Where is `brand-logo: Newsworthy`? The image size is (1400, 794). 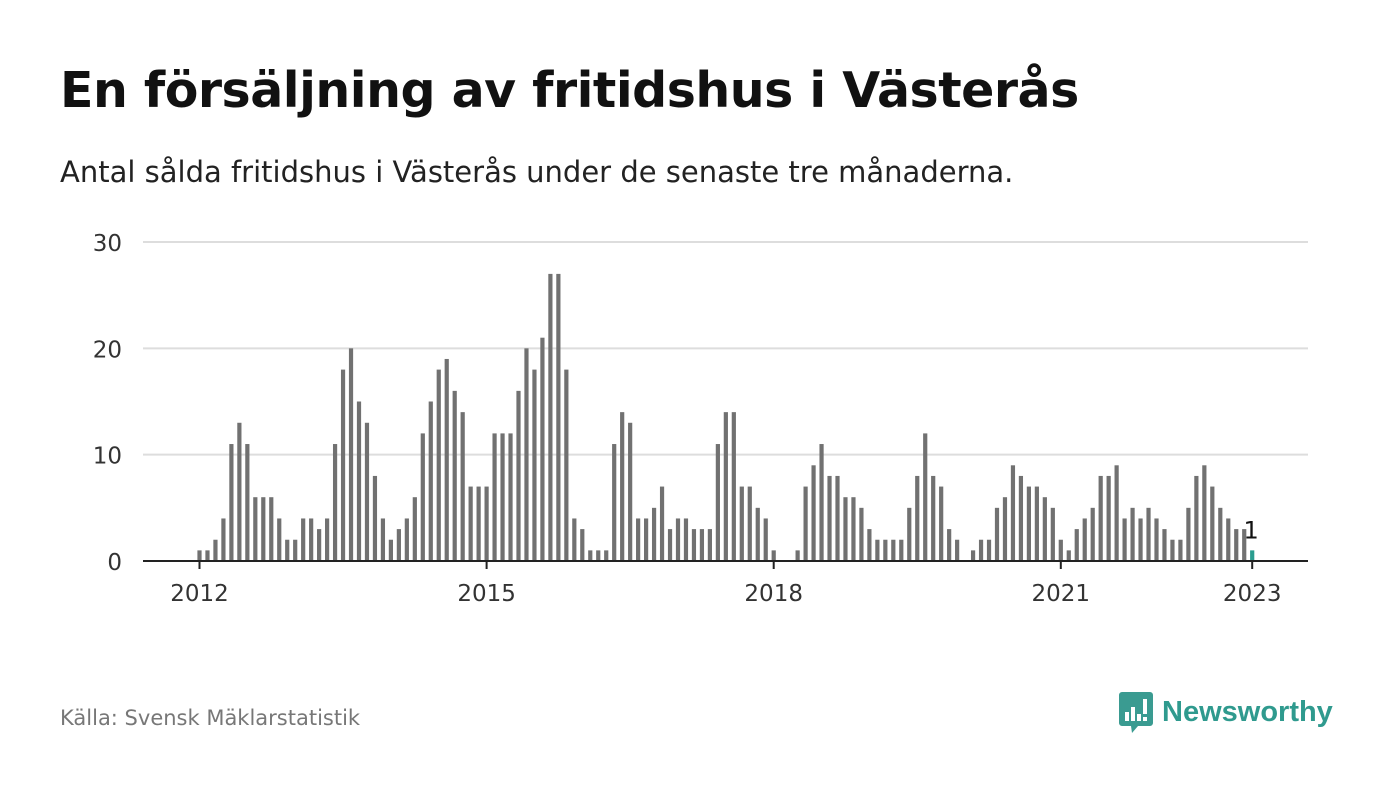 brand-logo: Newsworthy is located at coordinates (1225, 712).